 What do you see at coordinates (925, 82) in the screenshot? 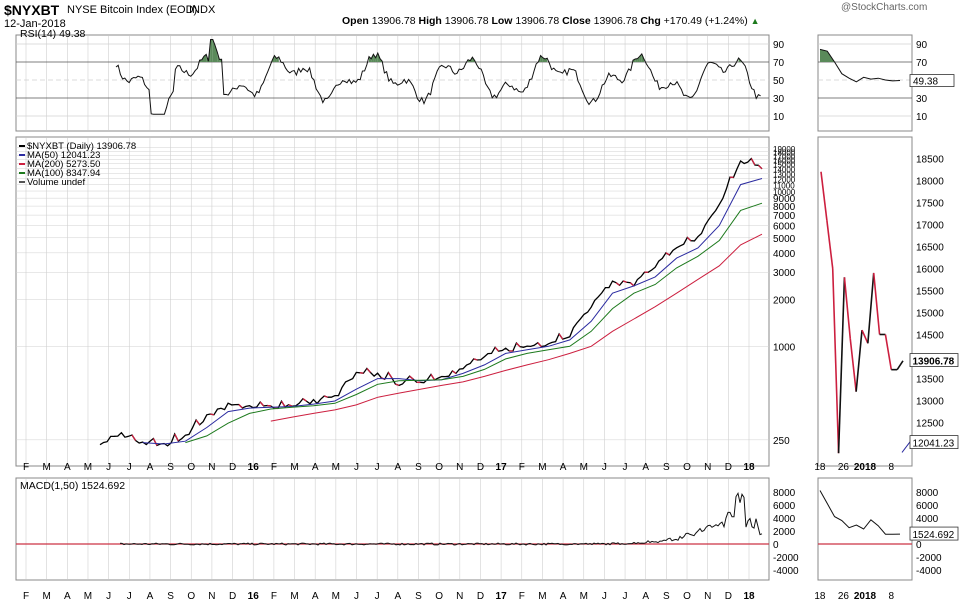
I see `rsi-value-text: 49.38` at bounding box center [925, 82].